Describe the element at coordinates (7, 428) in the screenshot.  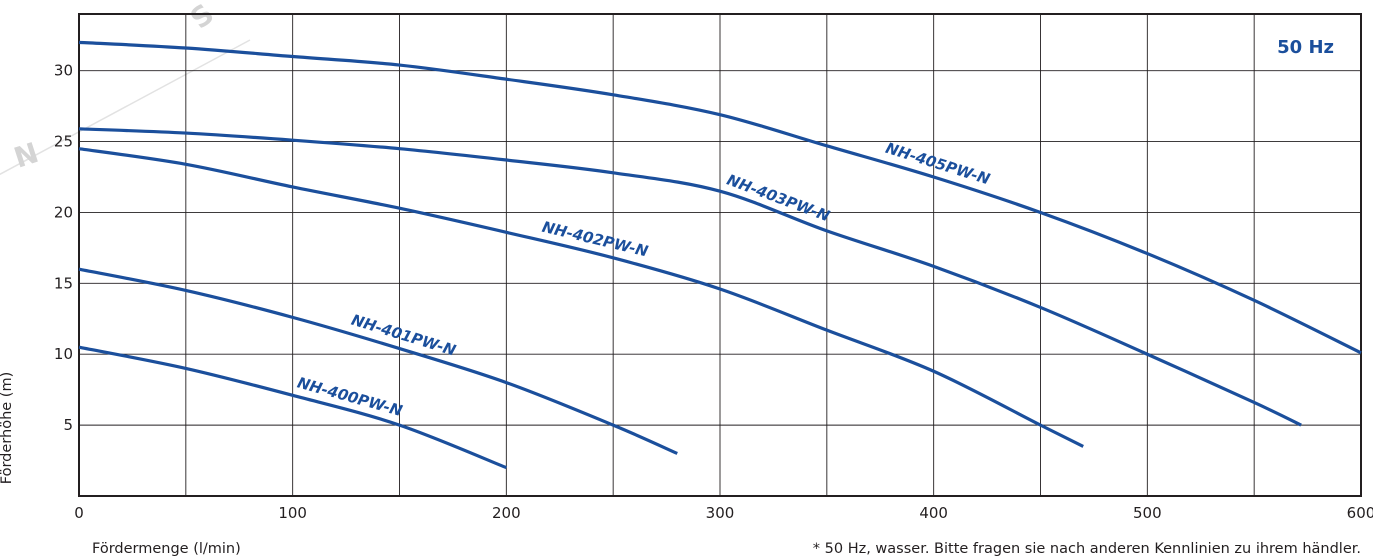
I see `y-axis-label: Förderhöhe (m)` at that location.